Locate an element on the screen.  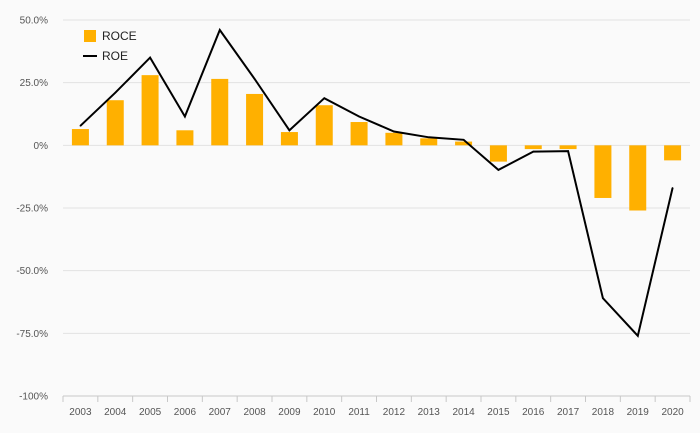
y-tick-label: -50.0% is located at coordinates (32, 271).